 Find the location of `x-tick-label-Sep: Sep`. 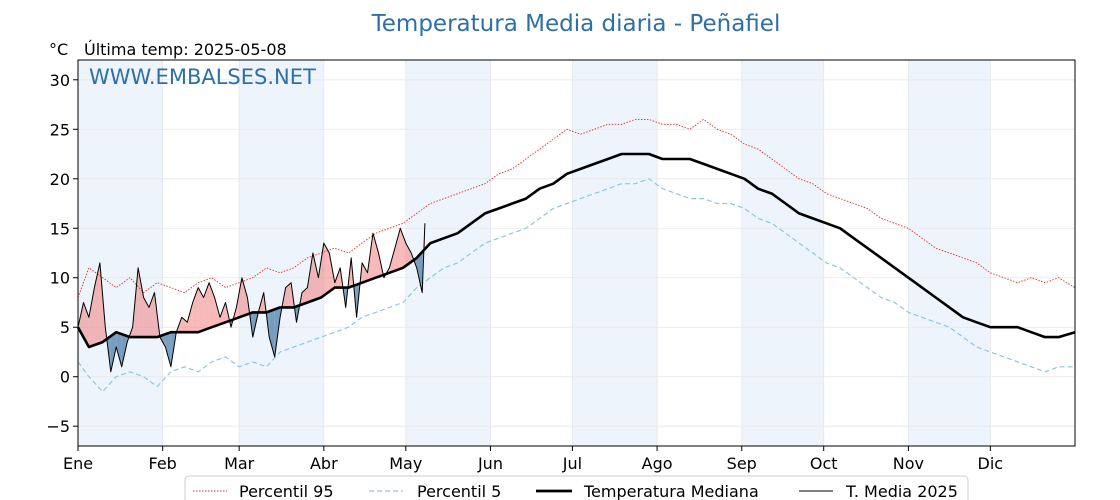

x-tick-label-Sep: Sep is located at coordinates (742, 463).